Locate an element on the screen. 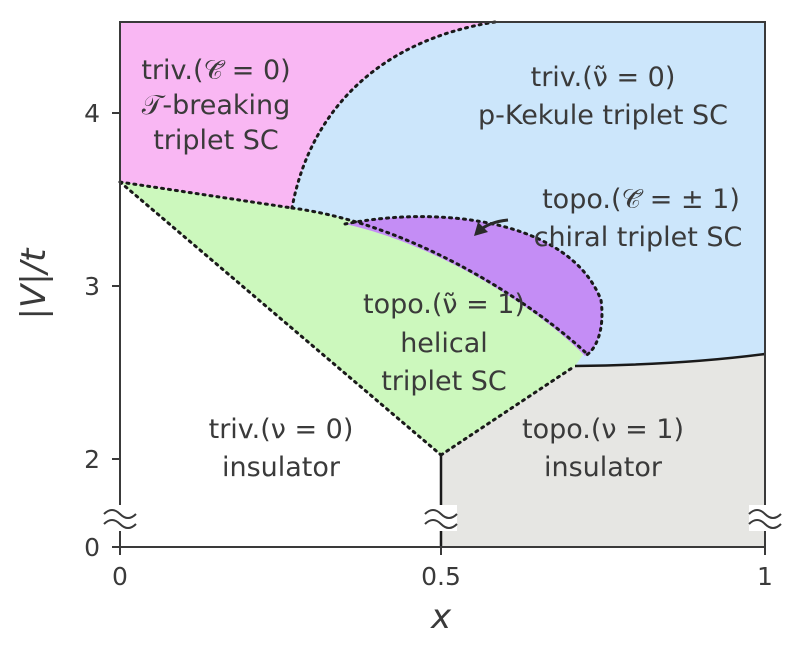 The image size is (800, 645). y-tick-label-3: 3 is located at coordinates (92, 286).